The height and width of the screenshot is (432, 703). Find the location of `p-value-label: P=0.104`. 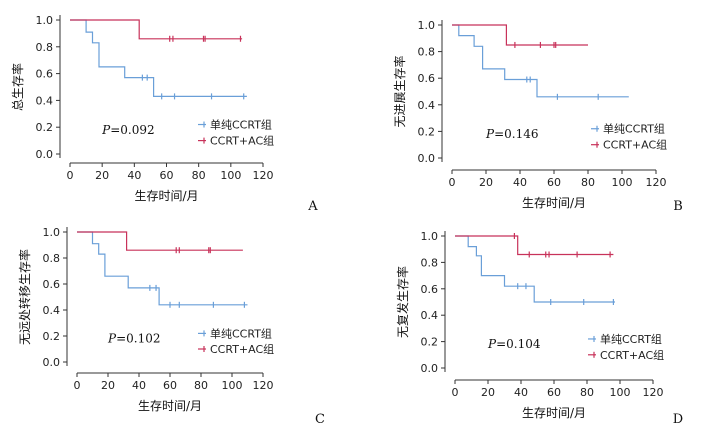

p-value-label: P=0.104 is located at coordinates (514, 344).